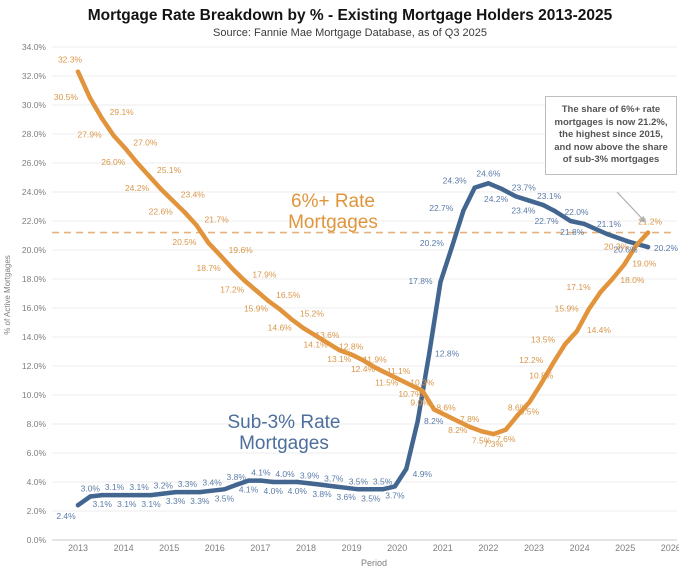 The width and height of the screenshot is (679, 574). Describe the element at coordinates (616, 247) in the screenshot. I see `svg-text: 20.3%` at that location.